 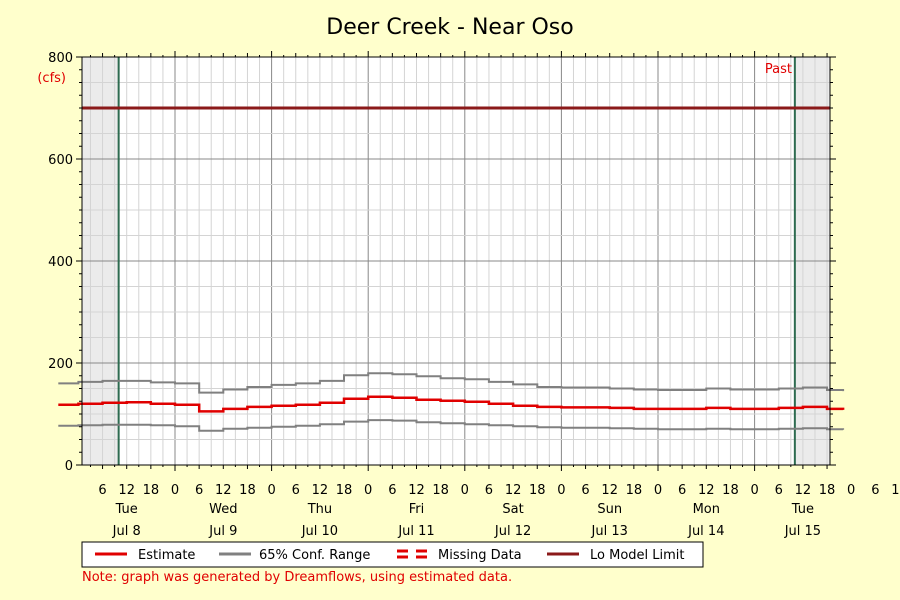 What do you see at coordinates (451, 404) in the screenshot?
I see `estimate-line` at bounding box center [451, 404].